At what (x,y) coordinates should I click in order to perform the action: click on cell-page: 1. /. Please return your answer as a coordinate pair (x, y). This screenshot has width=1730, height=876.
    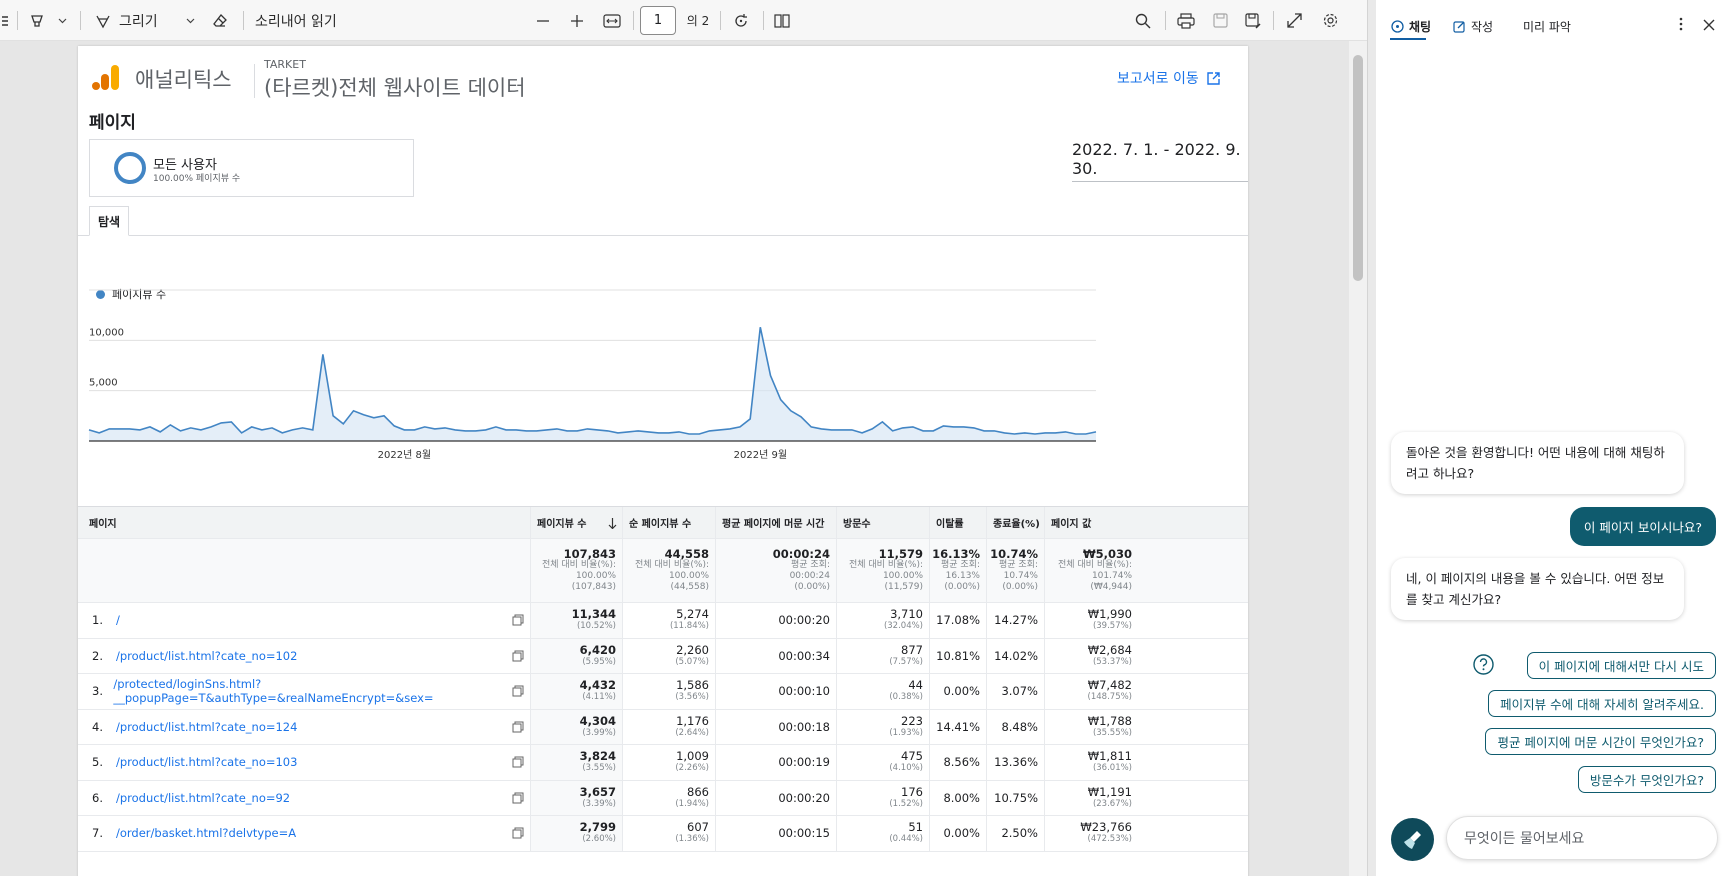
    Looking at the image, I should click on (304, 620).